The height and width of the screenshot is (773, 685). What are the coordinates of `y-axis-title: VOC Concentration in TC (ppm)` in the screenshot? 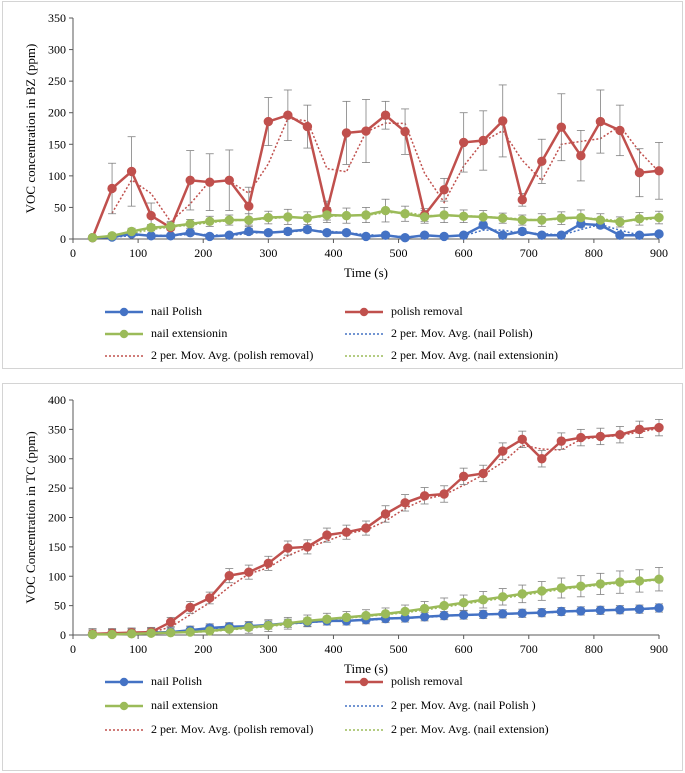 It's located at (30, 517).